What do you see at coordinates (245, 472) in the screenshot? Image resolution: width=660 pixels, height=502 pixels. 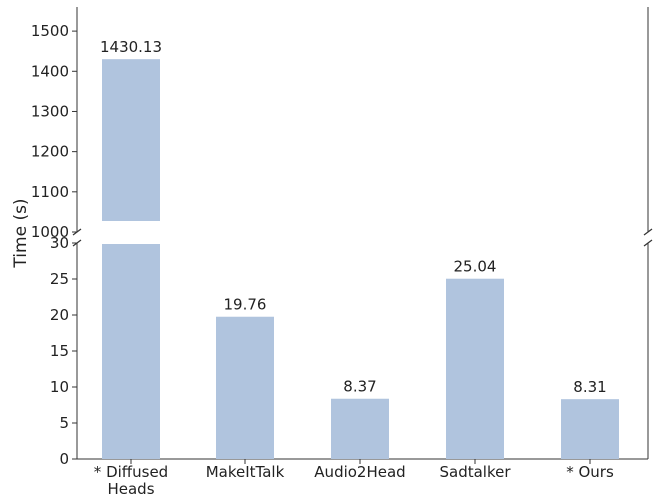 I see `x-tick-label: MakeItTalk` at bounding box center [245, 472].